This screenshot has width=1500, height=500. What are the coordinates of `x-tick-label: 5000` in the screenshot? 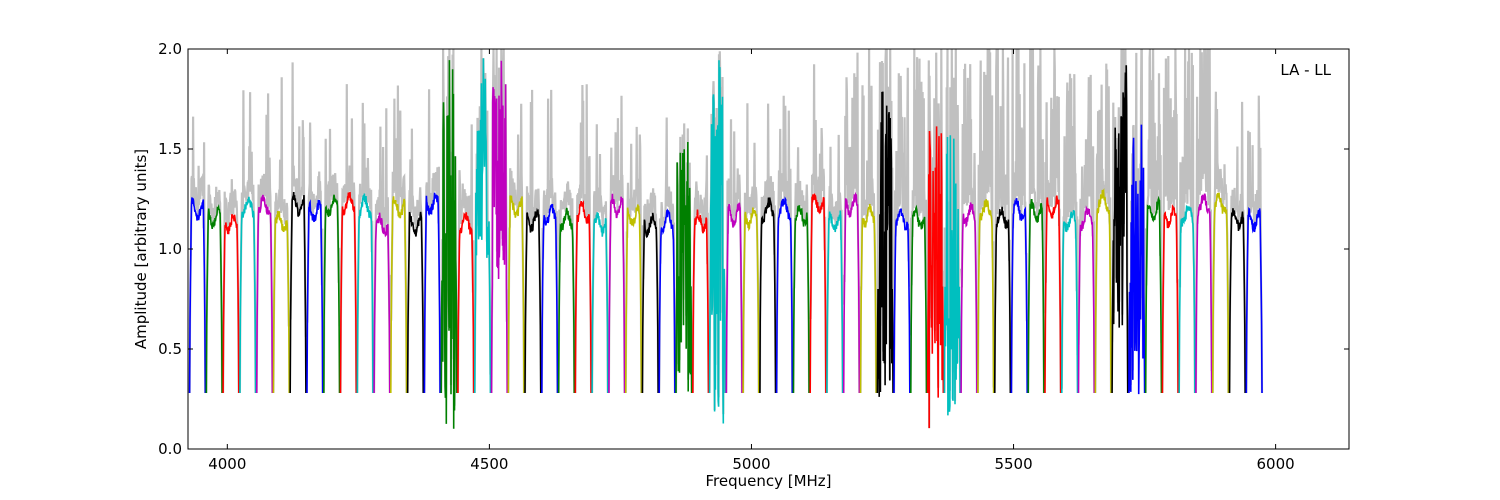 It's located at (751, 464).